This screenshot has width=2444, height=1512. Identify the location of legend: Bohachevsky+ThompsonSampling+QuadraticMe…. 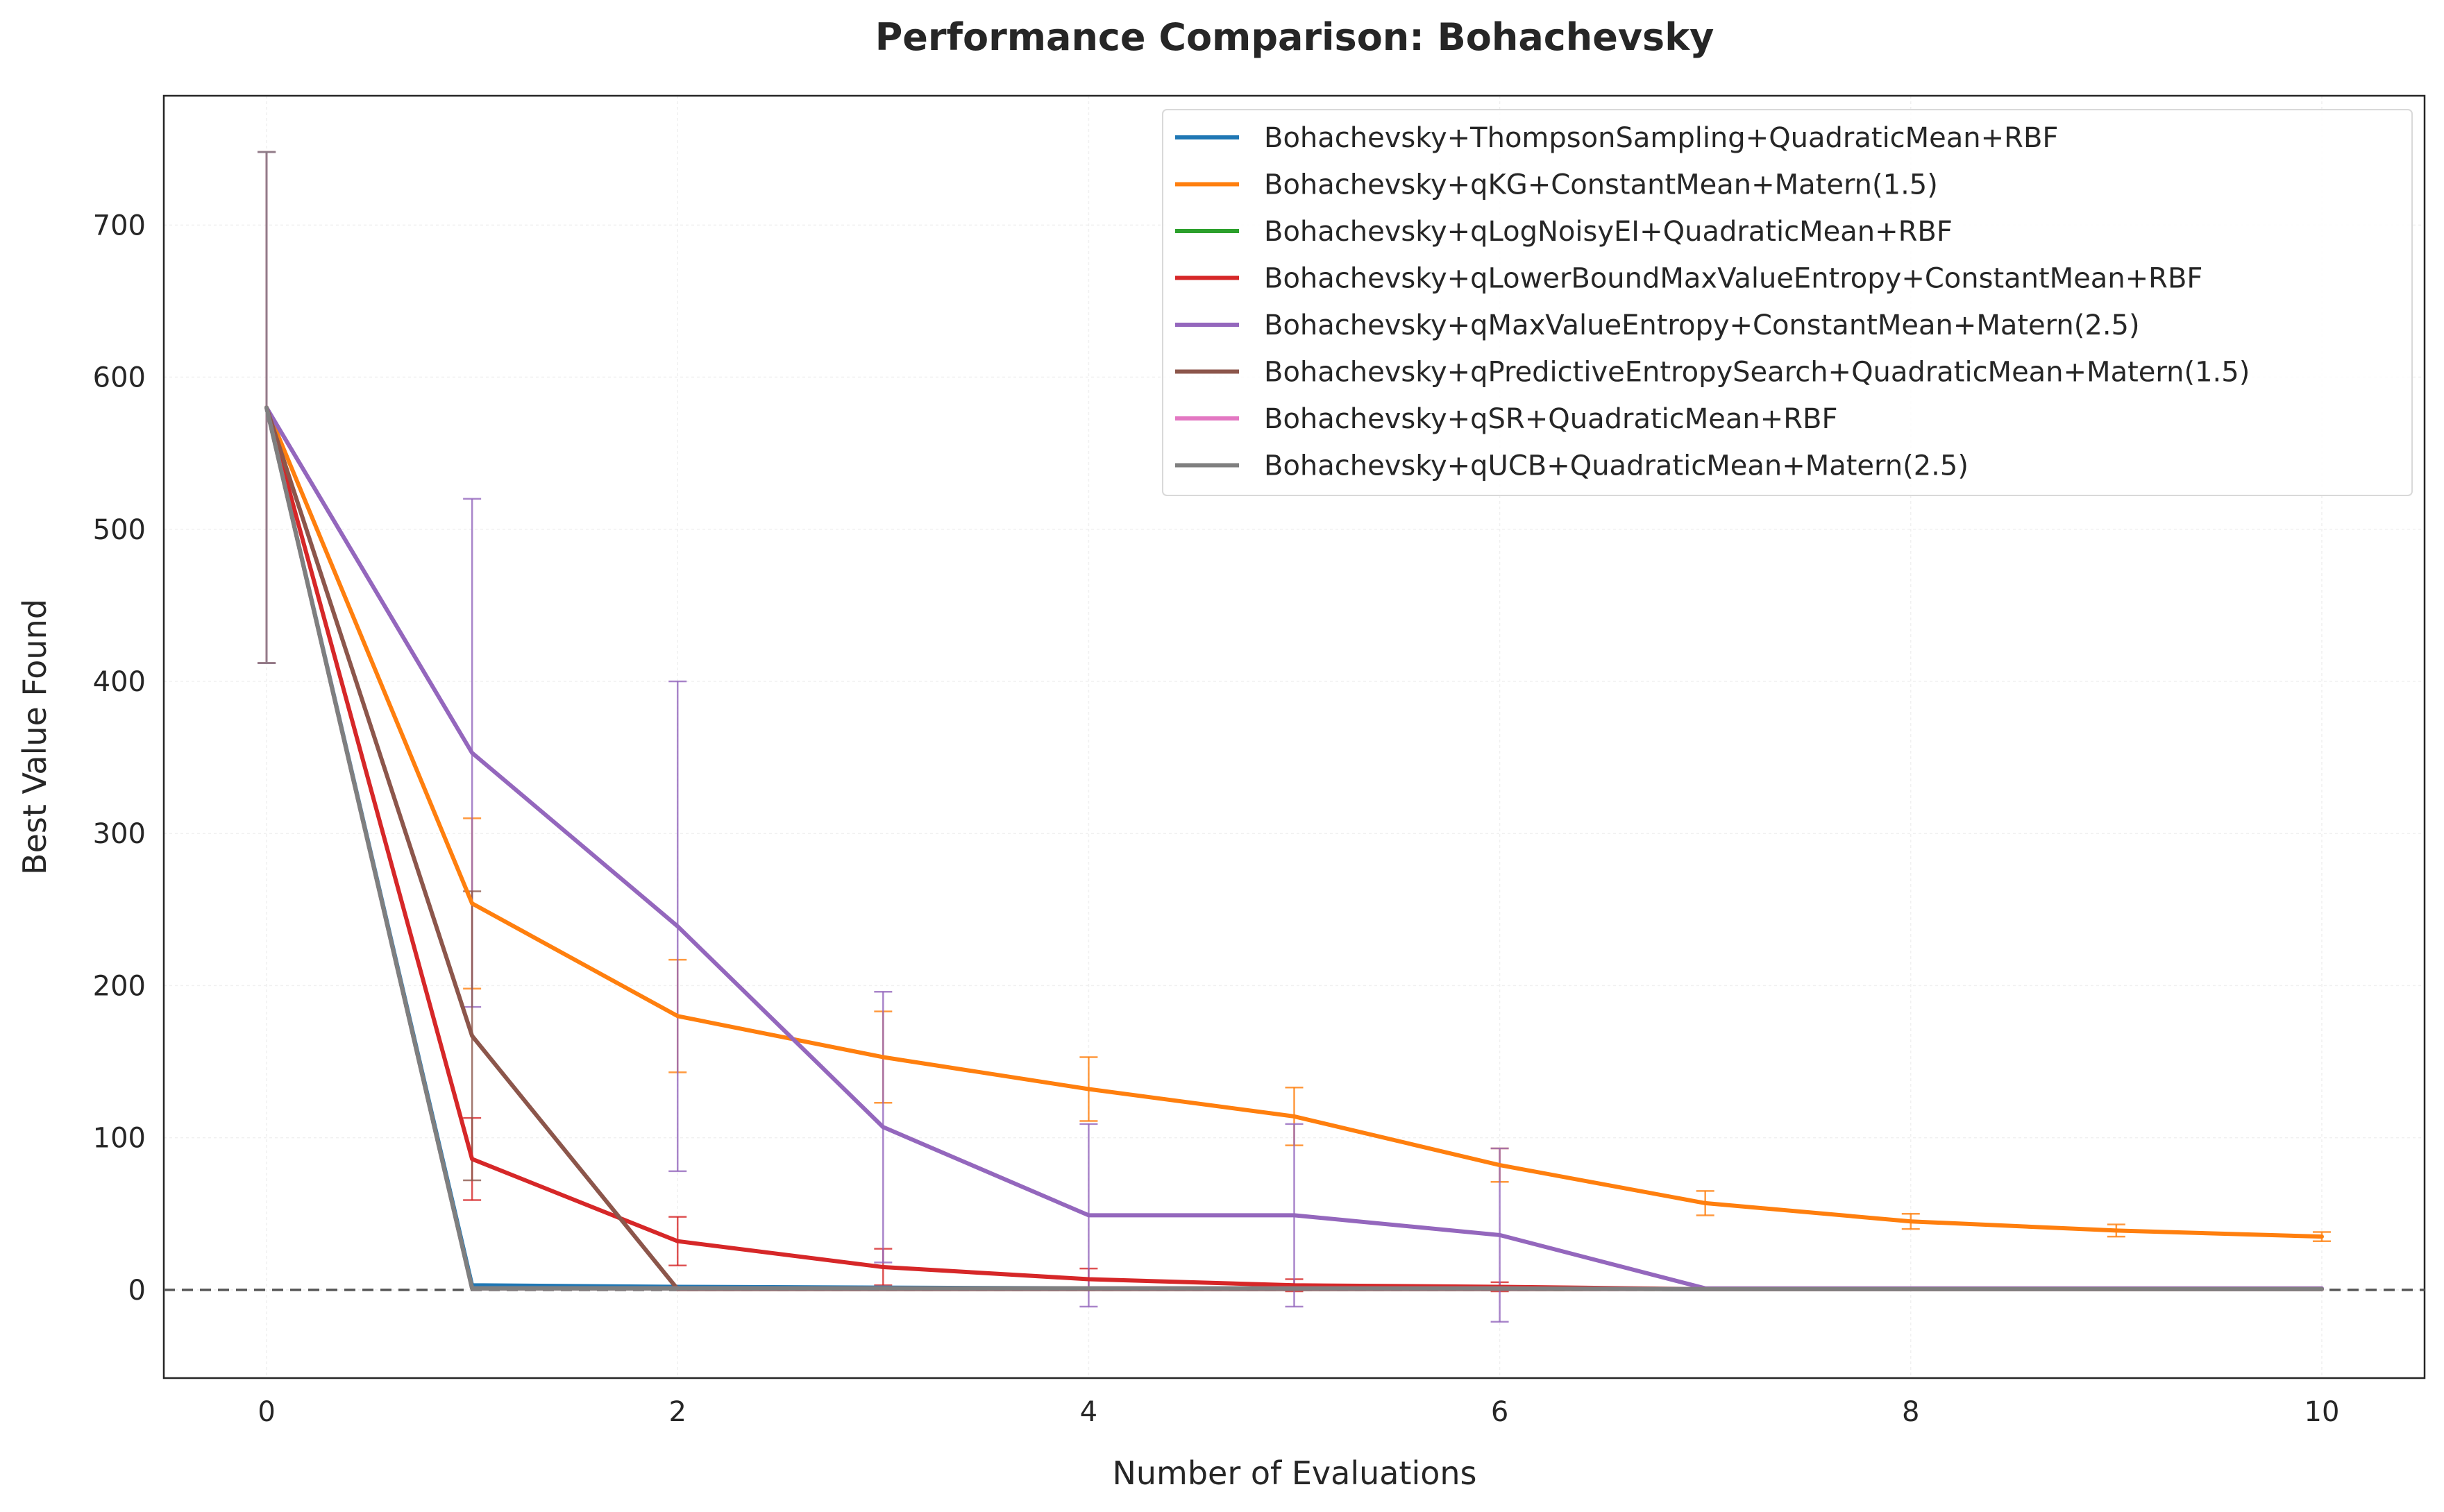
(1787, 302).